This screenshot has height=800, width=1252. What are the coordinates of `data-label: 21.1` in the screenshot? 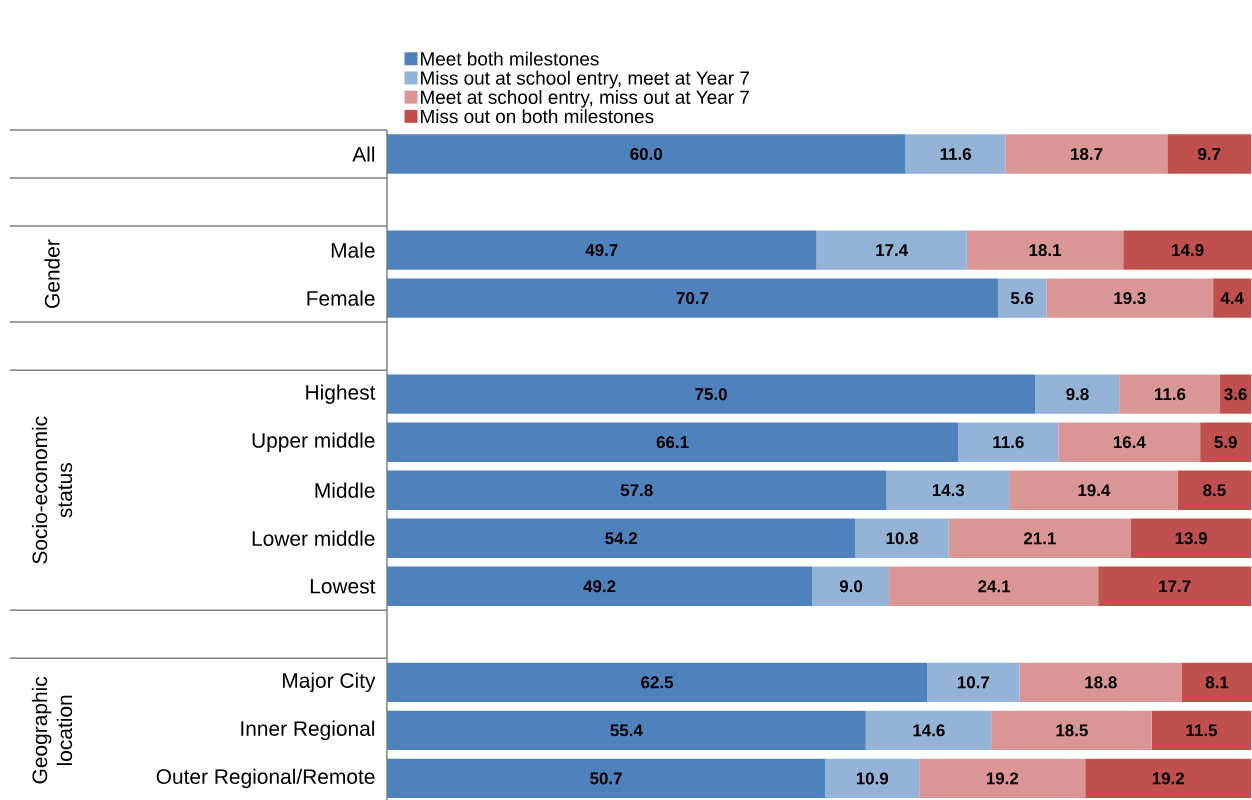 It's located at (1039, 538).